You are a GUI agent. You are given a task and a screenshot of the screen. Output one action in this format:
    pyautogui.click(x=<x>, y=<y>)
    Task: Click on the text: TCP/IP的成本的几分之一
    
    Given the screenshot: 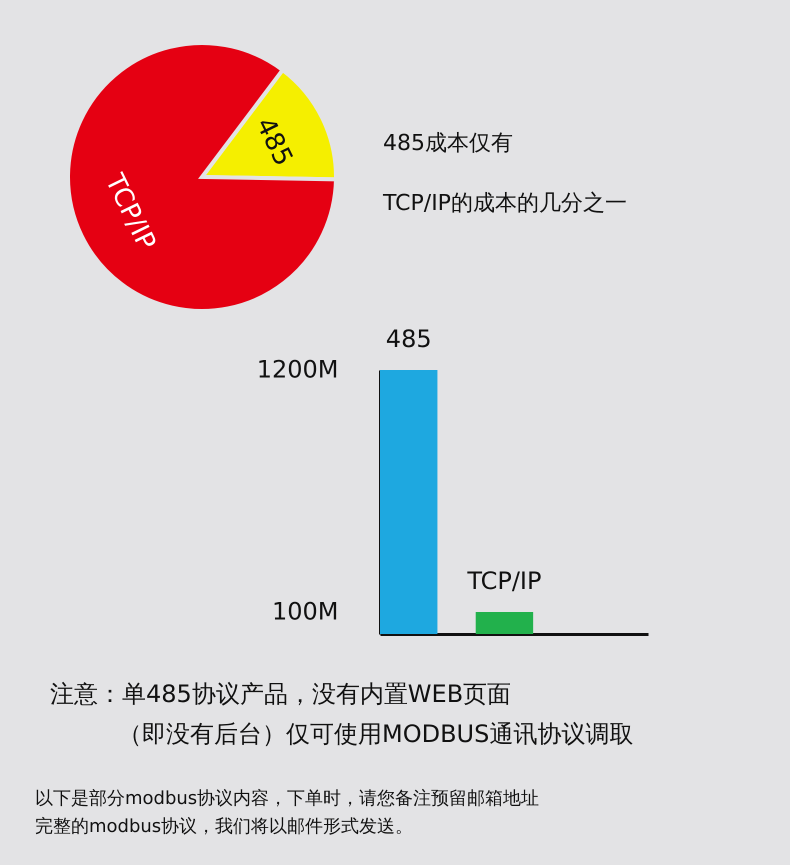 What is the action you would take?
    pyautogui.click(x=505, y=204)
    